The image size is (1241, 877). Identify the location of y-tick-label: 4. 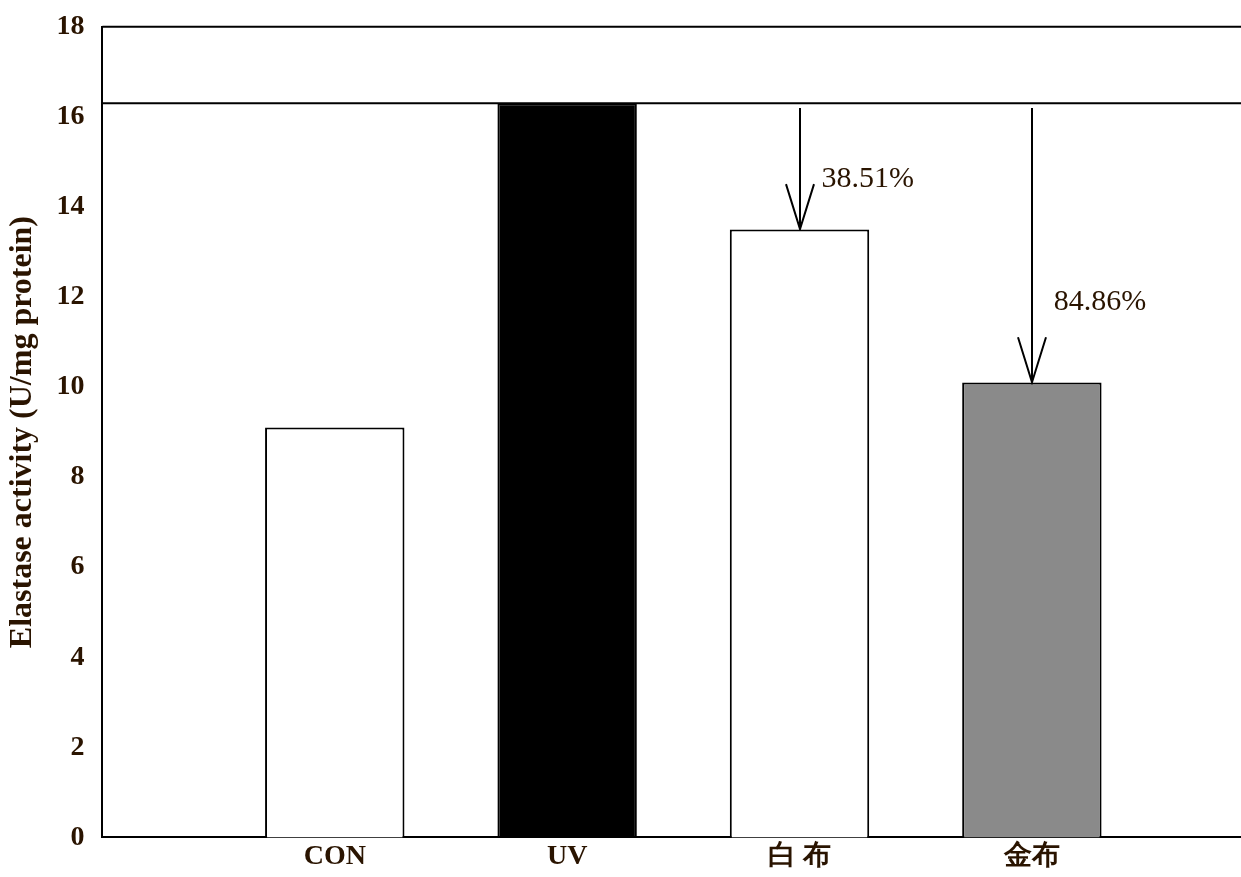
(77, 655).